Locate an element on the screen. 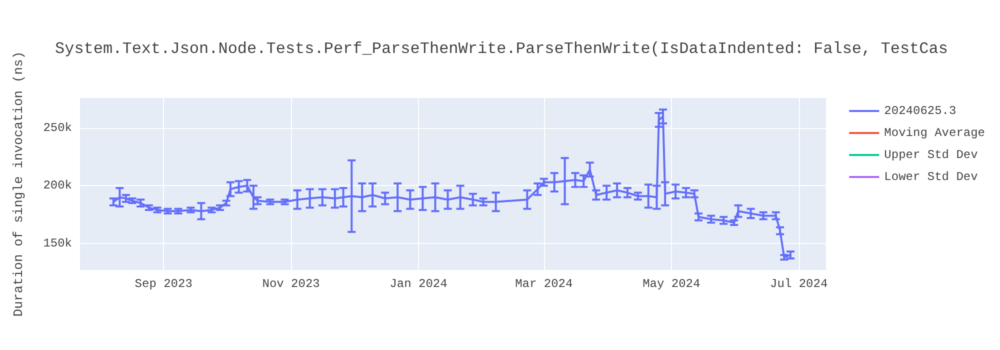 This screenshot has height=350, width=1000. x-tick-label: Jan 2024 is located at coordinates (419, 284).